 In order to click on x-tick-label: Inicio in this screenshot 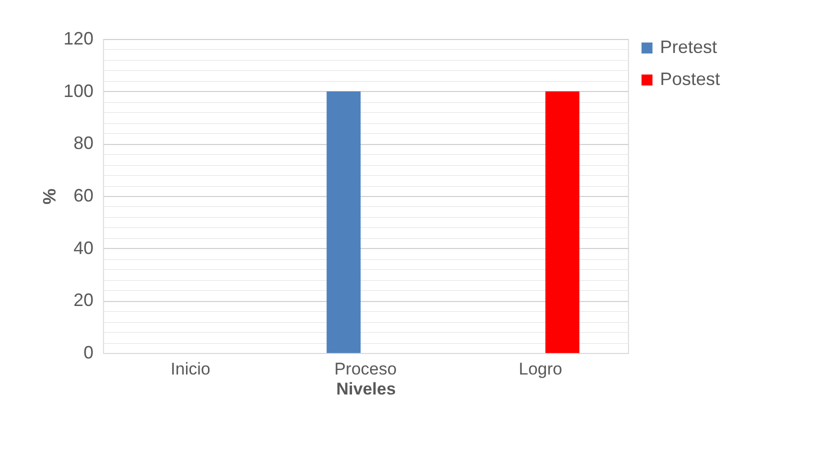, I will do `click(190, 369)`.